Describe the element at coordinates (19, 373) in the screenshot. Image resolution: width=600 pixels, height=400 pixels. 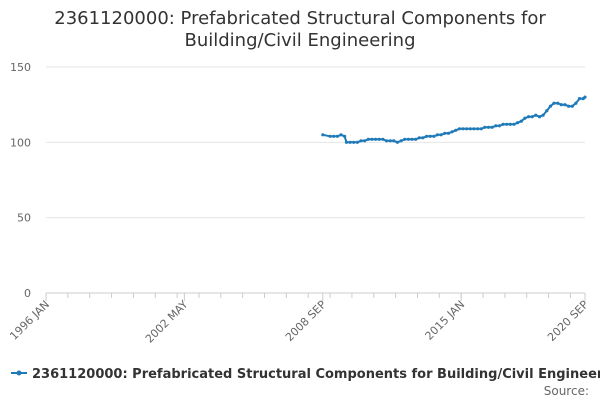
I see `legend-marker-icon` at that location.